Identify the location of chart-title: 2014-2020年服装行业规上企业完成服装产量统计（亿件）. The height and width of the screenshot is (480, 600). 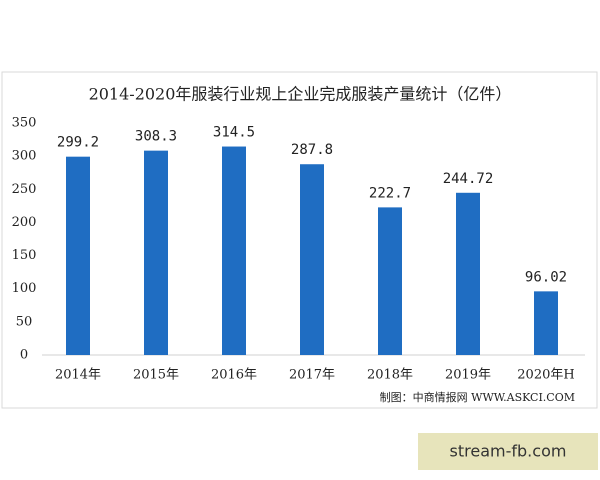
(300, 94).